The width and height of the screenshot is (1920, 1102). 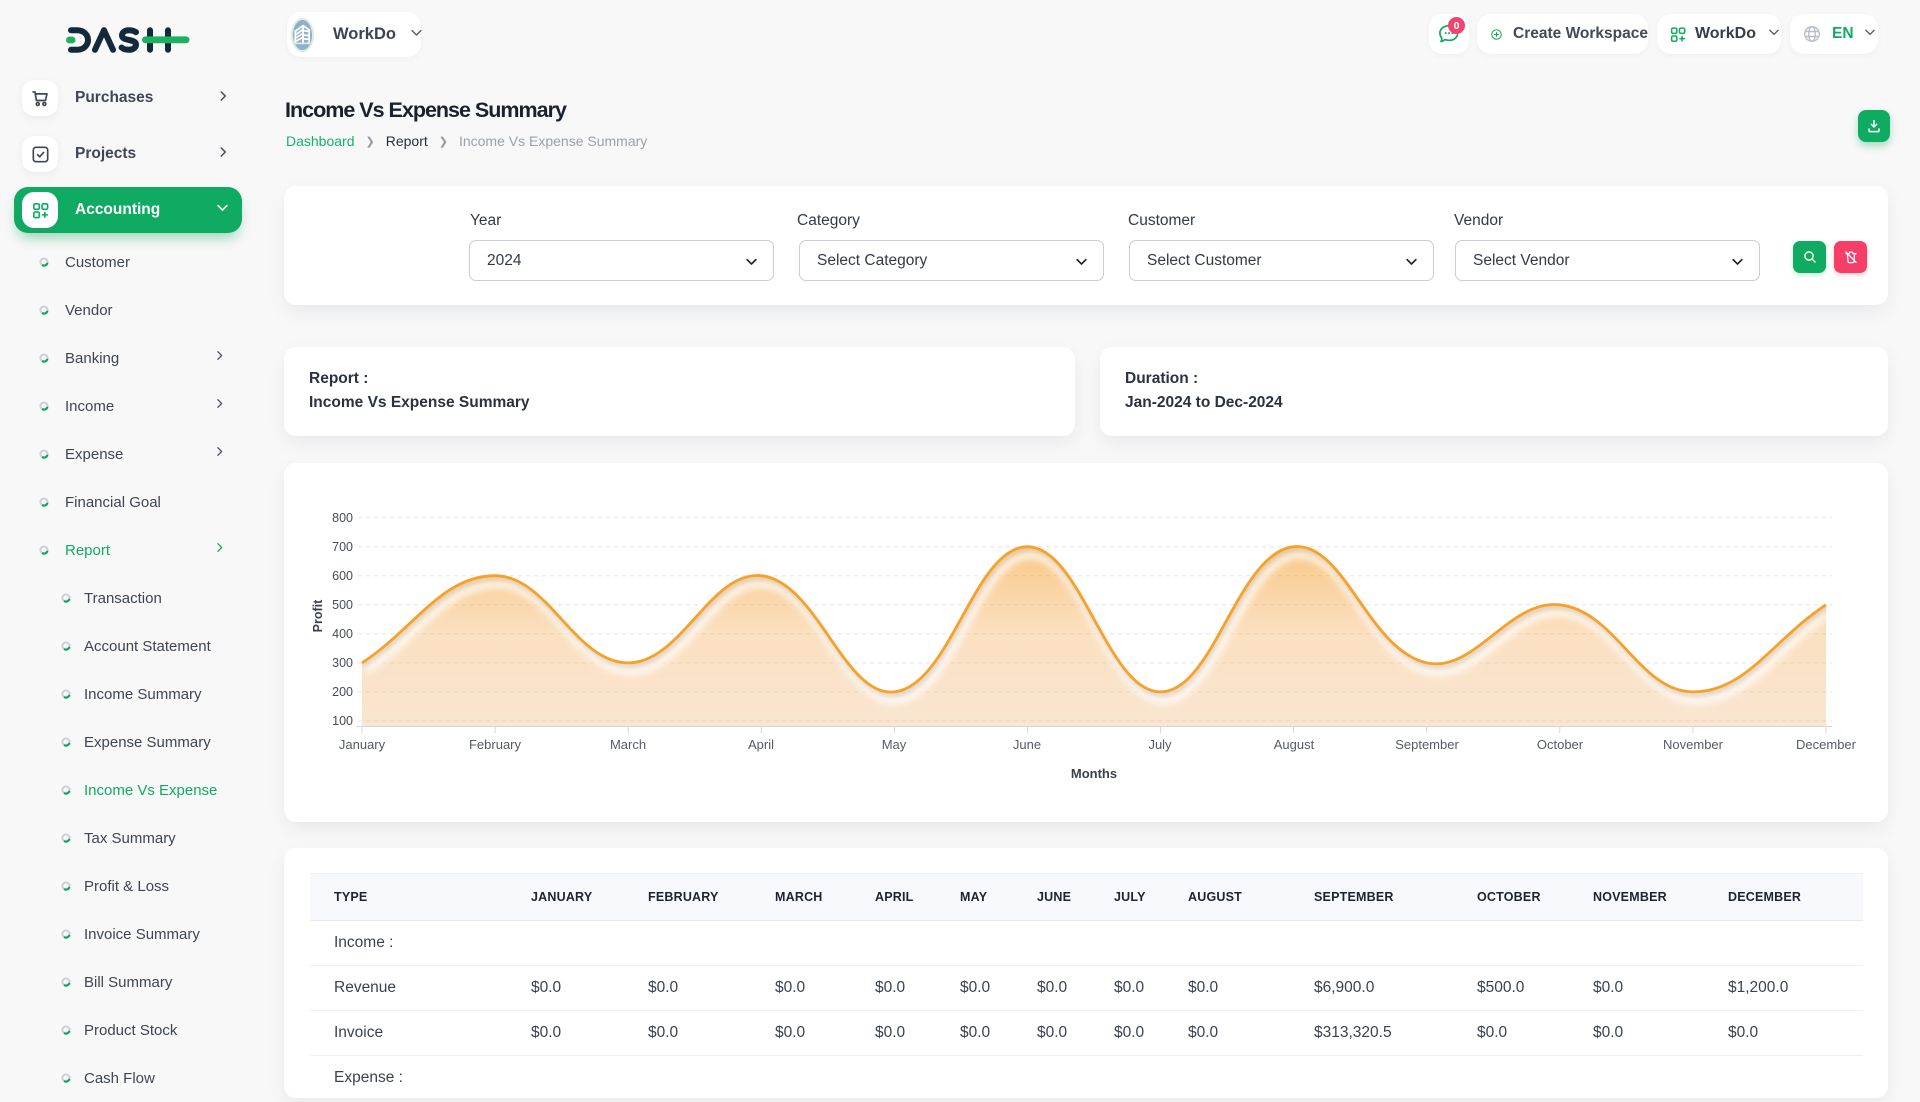 What do you see at coordinates (362, 744) in the screenshot?
I see `svg-text: January` at bounding box center [362, 744].